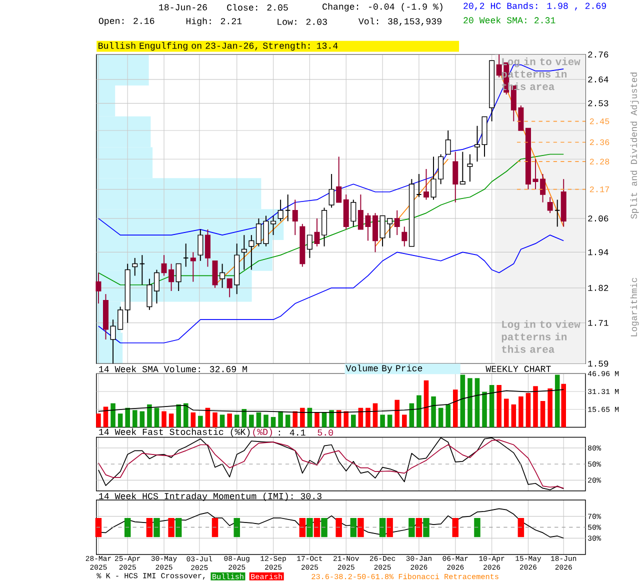 The height and width of the screenshot is (582, 640). I want to click on text: Volume By Price, so click(384, 369).